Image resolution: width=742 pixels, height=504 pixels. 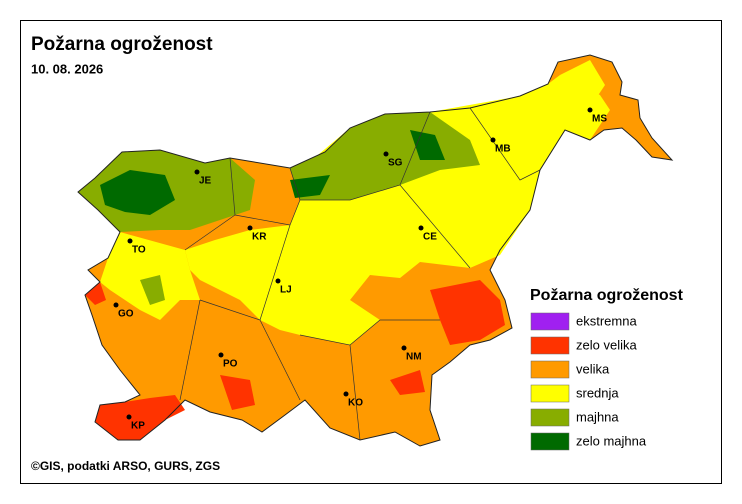 What do you see at coordinates (597, 416) in the screenshot?
I see `legend-label: majhna` at bounding box center [597, 416].